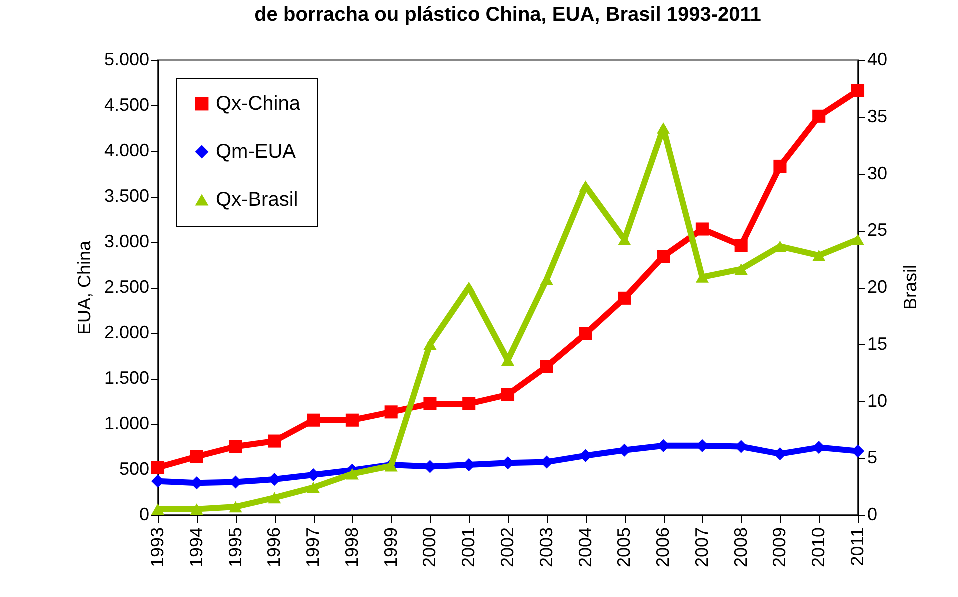 This screenshot has width=958, height=597. Describe the element at coordinates (818, 548) in the screenshot. I see `x-tick-label: 2010` at that location.